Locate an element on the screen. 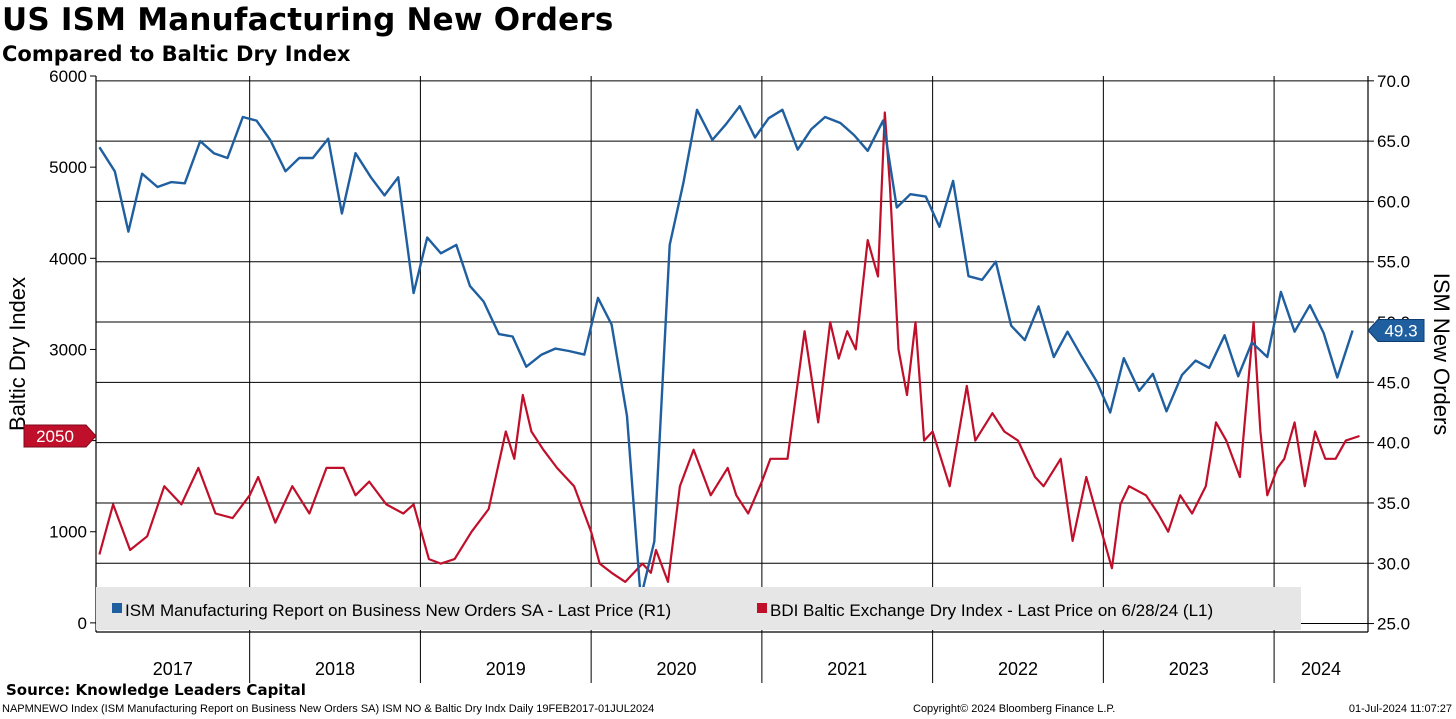  legend-swatch-bdi is located at coordinates (762, 608).